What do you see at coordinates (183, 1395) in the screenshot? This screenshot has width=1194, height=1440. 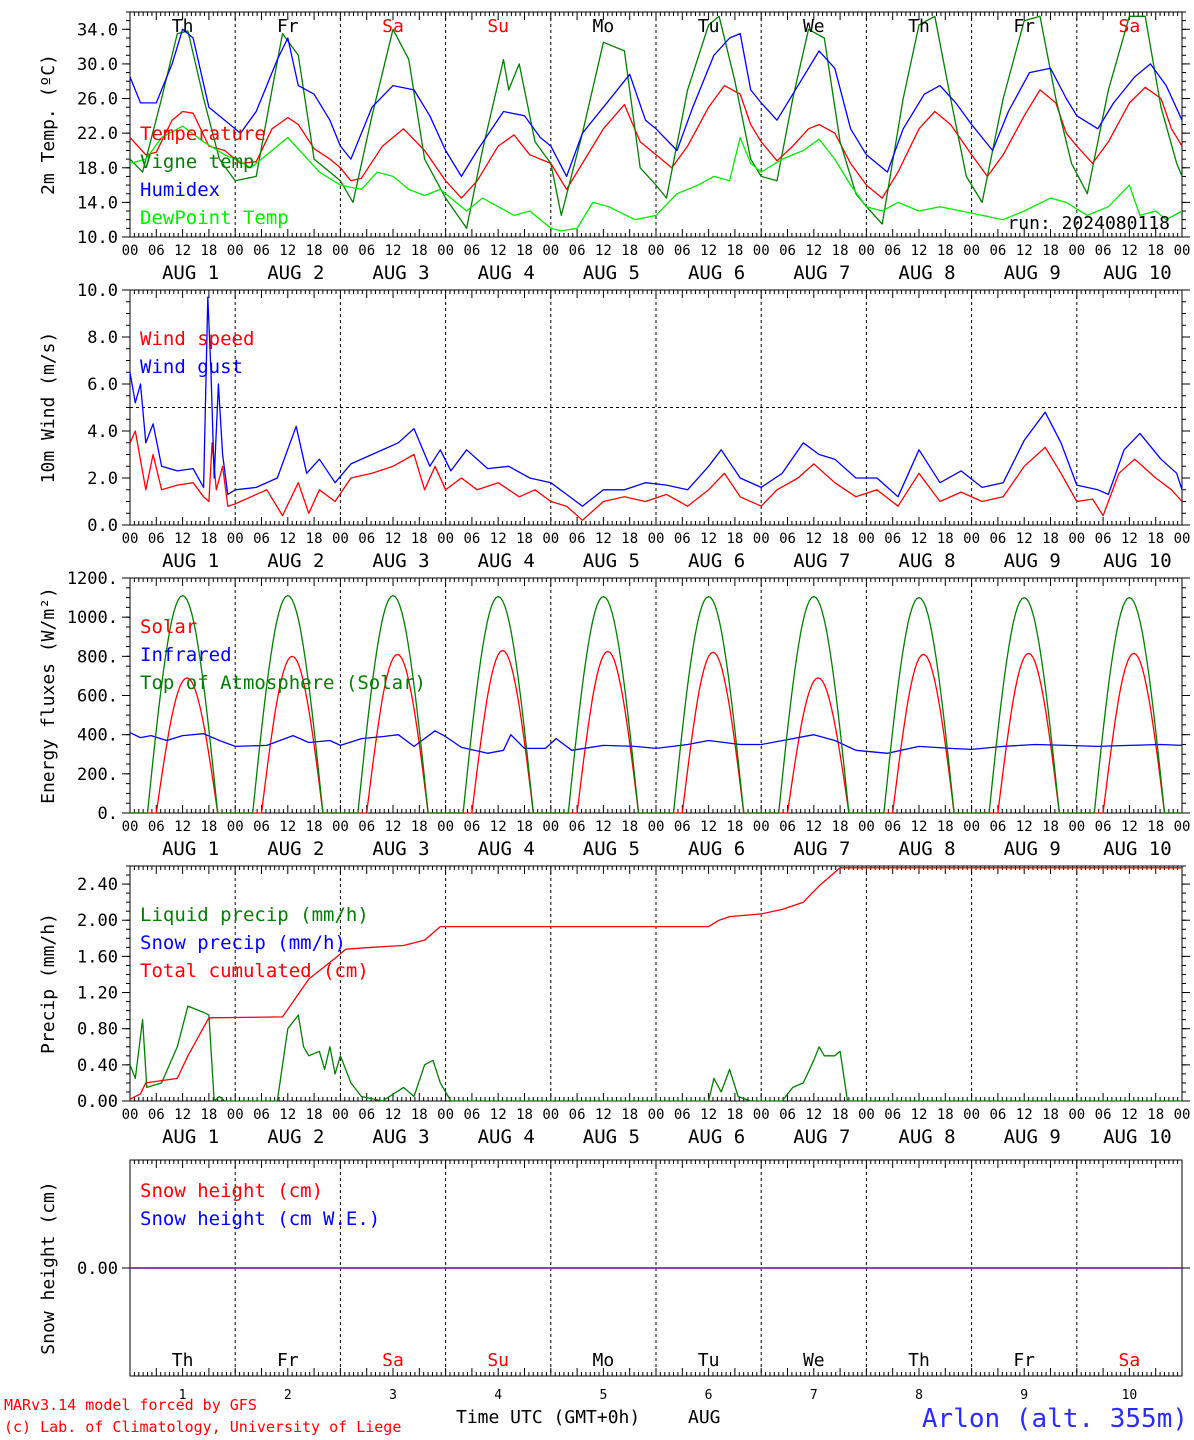 I see `date-label: 1` at bounding box center [183, 1395].